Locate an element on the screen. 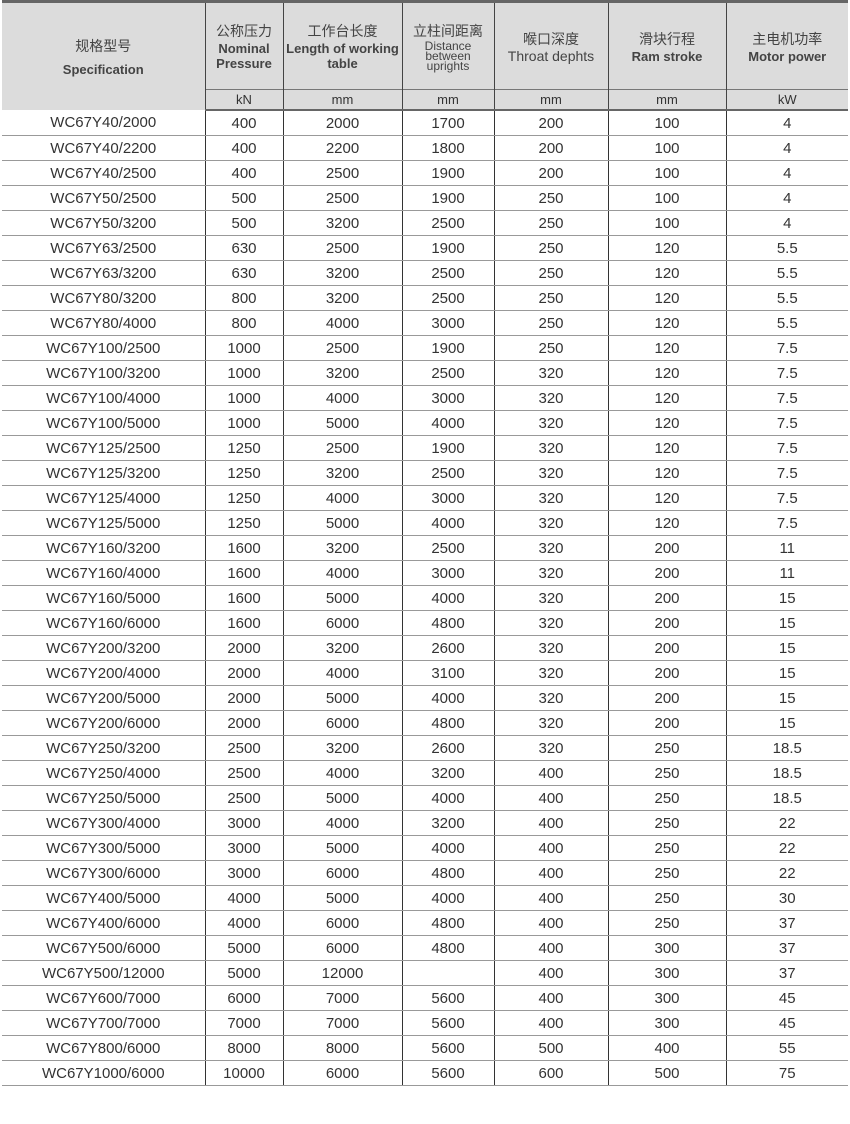  value-cell: 18.5 is located at coordinates (786, 748).